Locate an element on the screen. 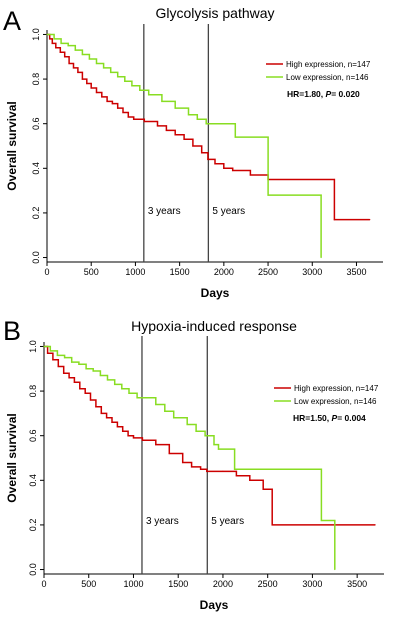  y-tick-label: 0.4 is located at coordinates (33, 480).